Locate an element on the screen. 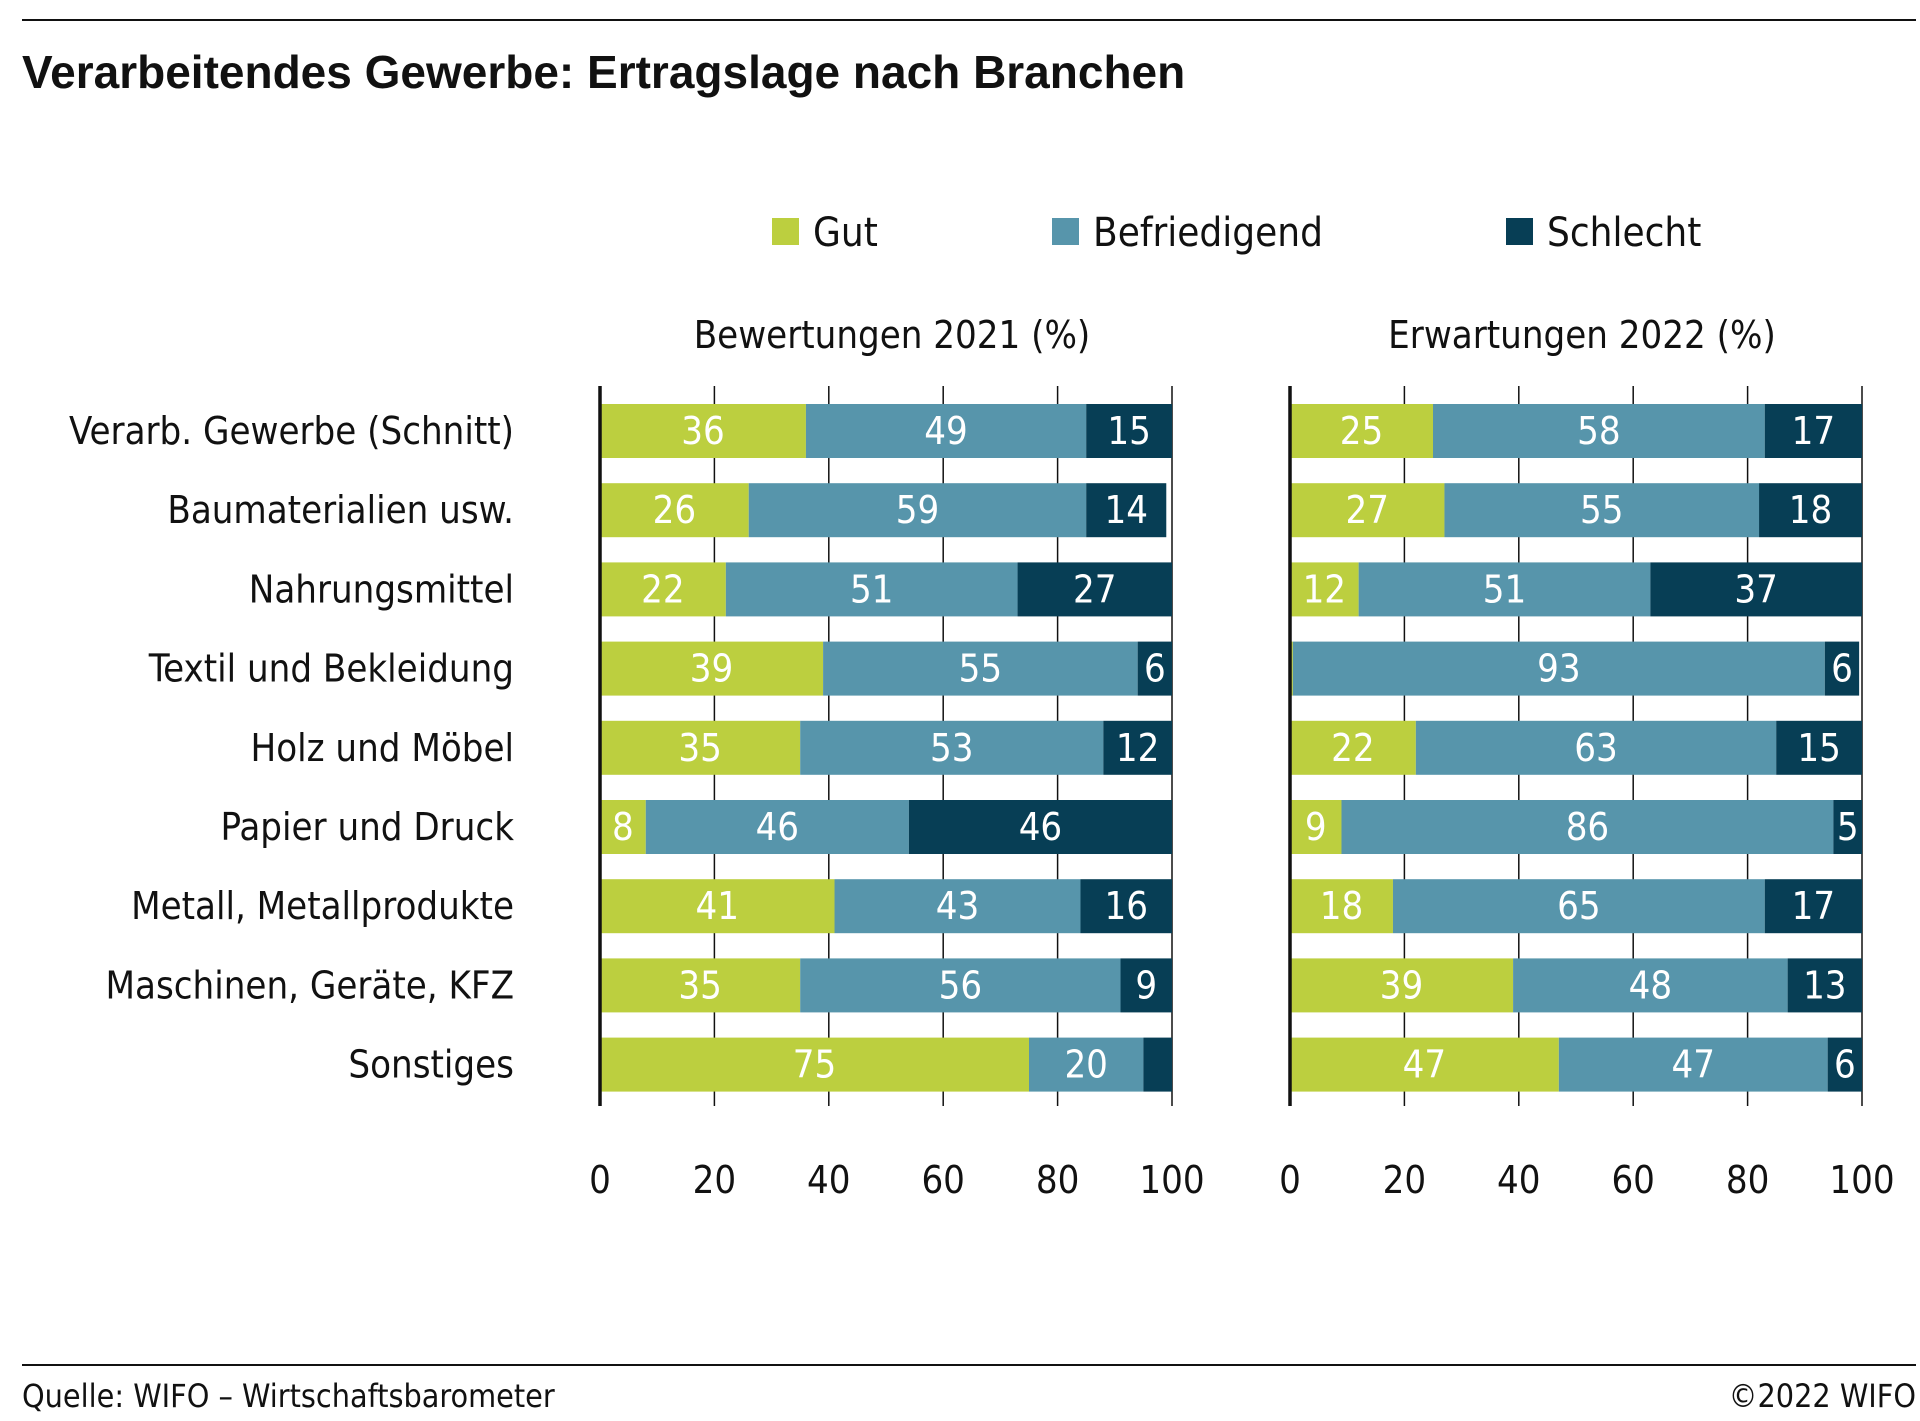  bar-value-label: 75 is located at coordinates (815, 1065).